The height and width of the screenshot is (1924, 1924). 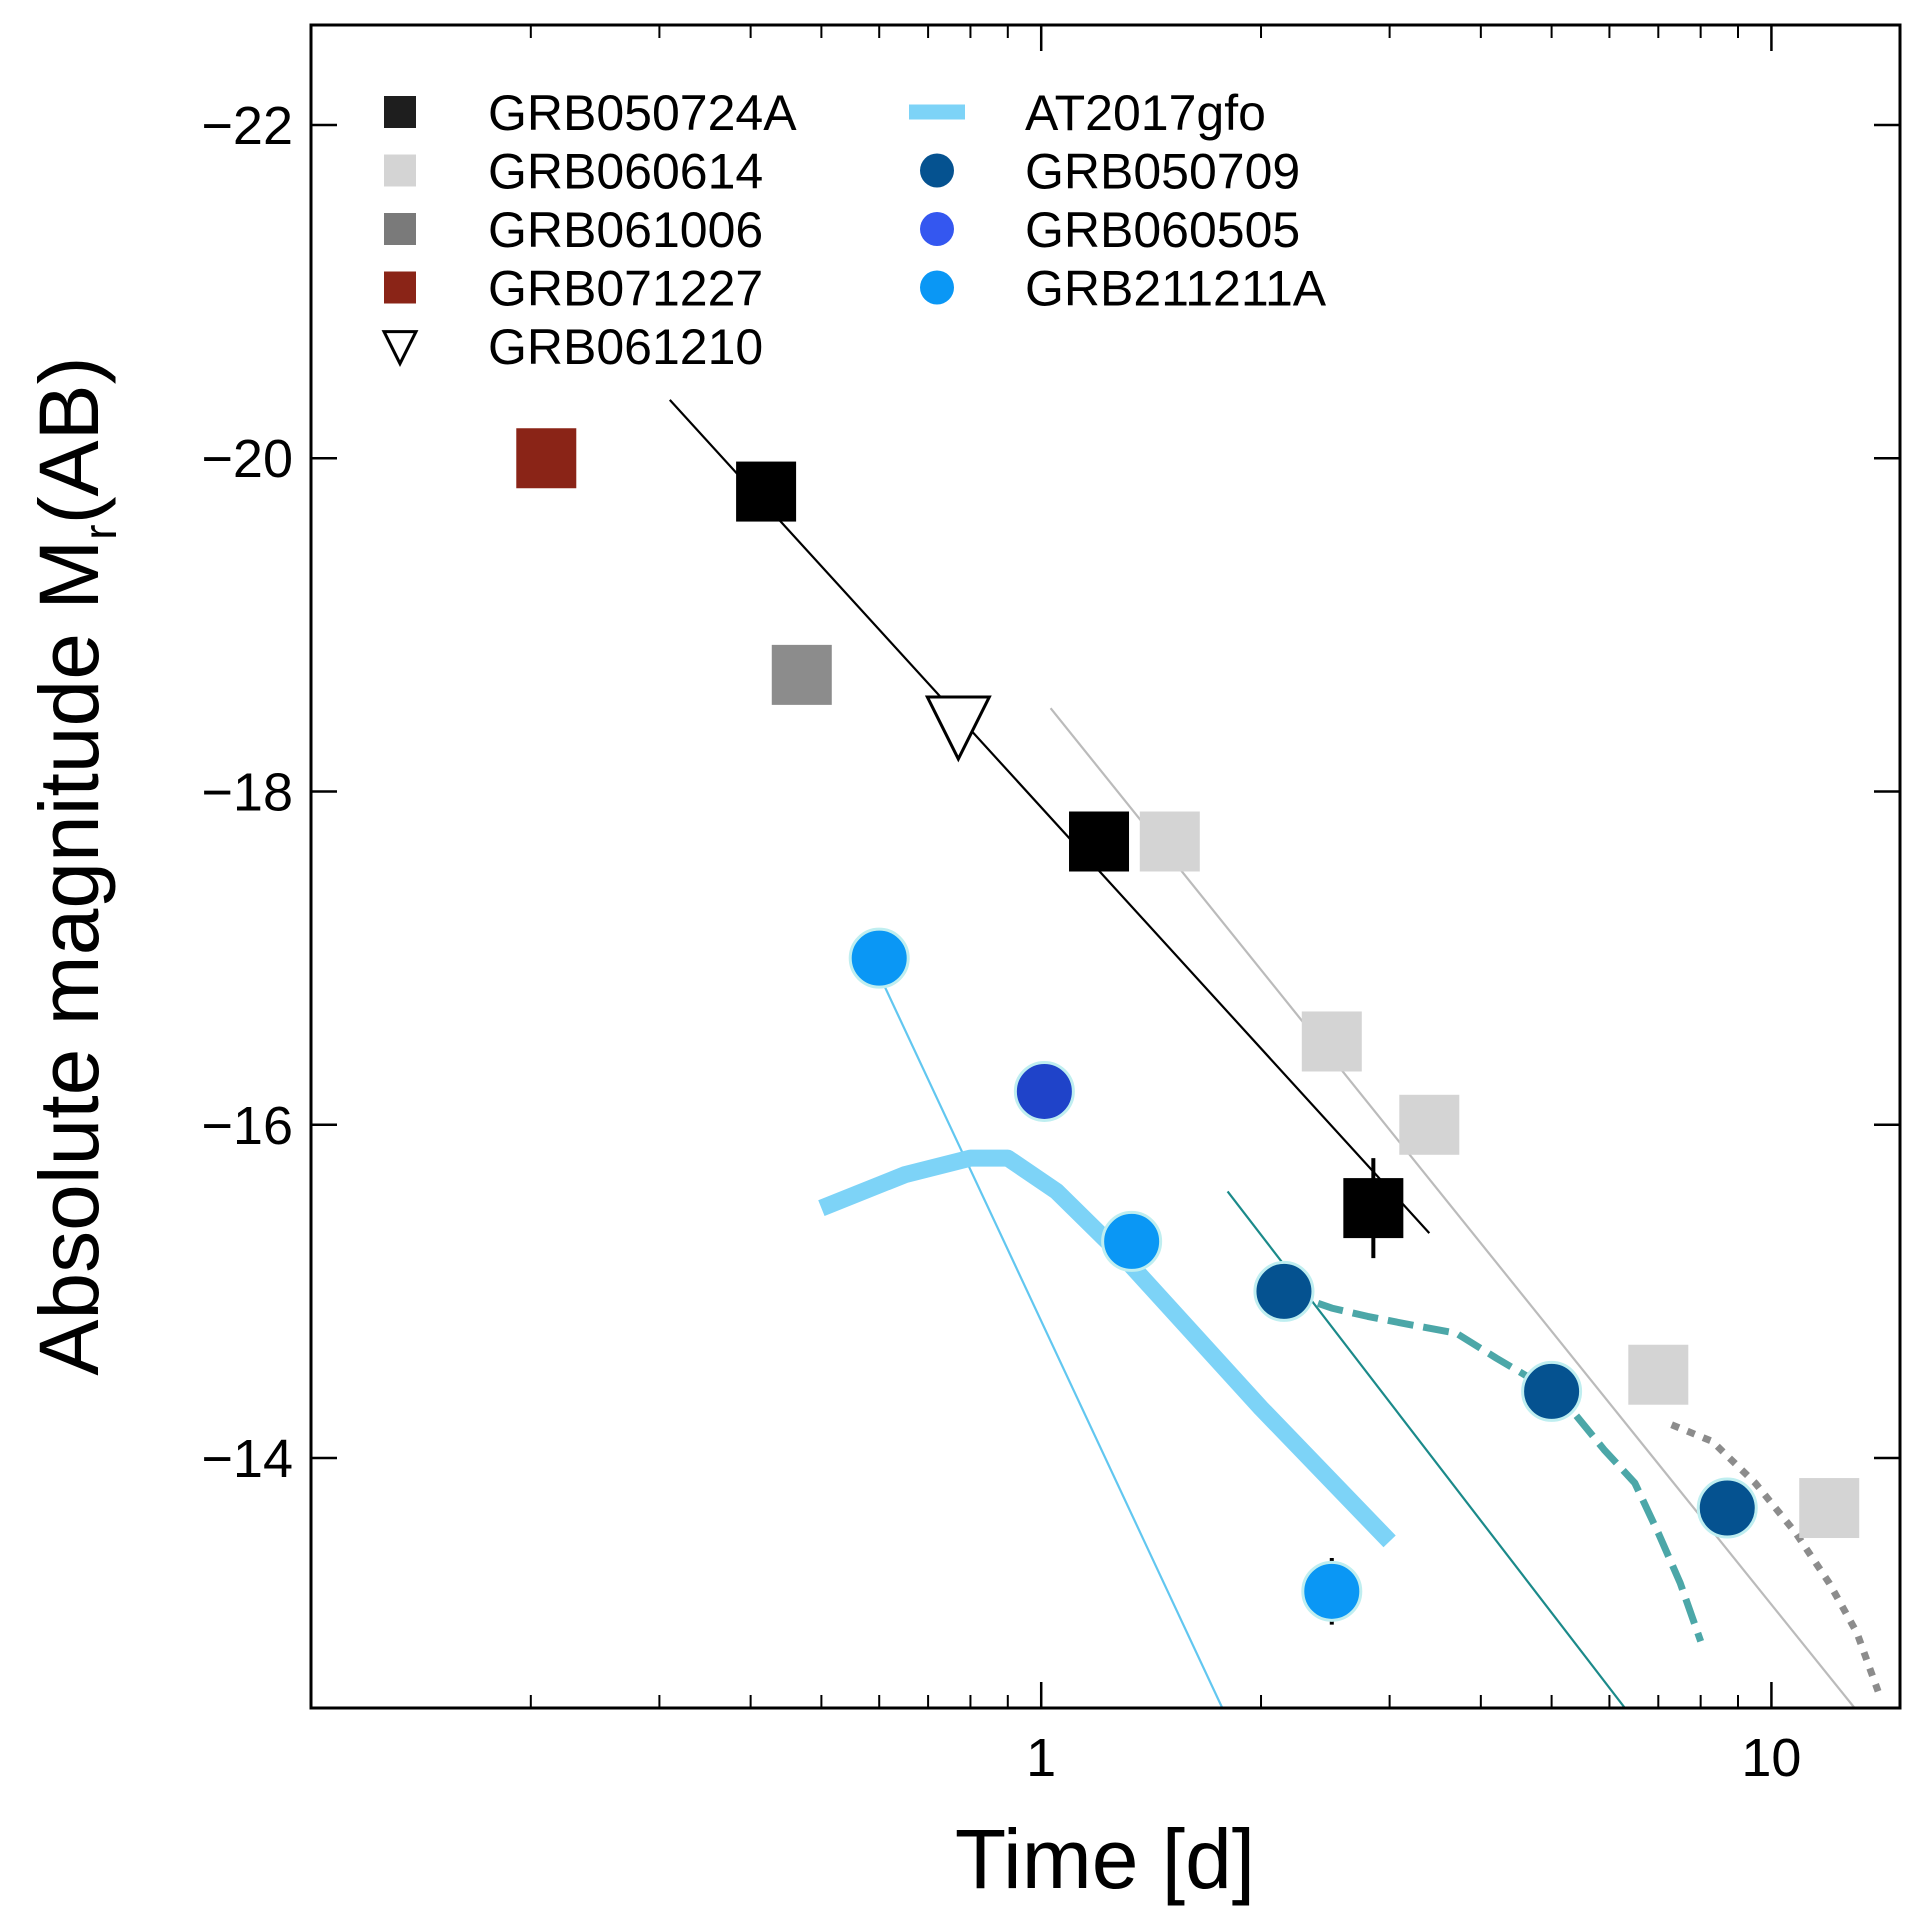 I want to click on curve-grb211211a-fit, so click(x=1051, y=1341).